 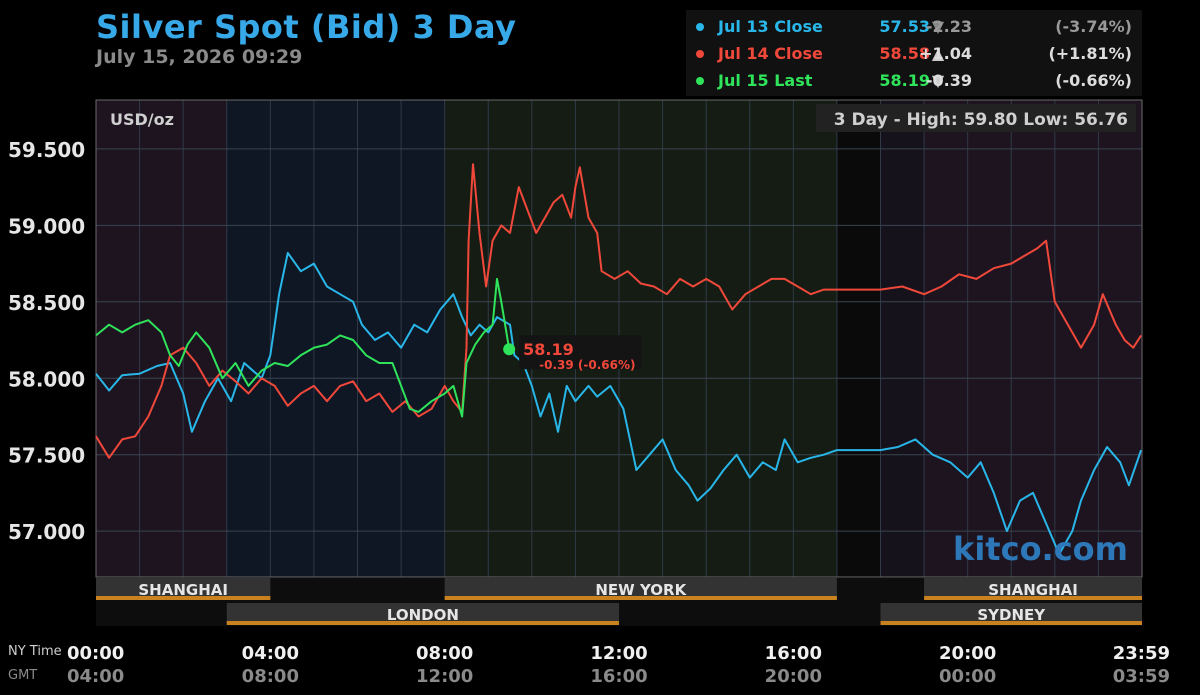 What do you see at coordinates (948, 80) in the screenshot?
I see `legend-change: -0.39` at bounding box center [948, 80].